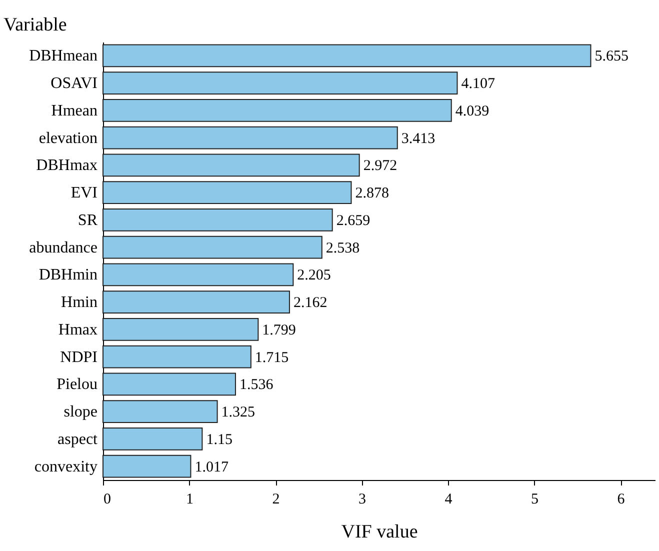 The height and width of the screenshot is (551, 659). I want to click on data-label: 1.799, so click(279, 330).